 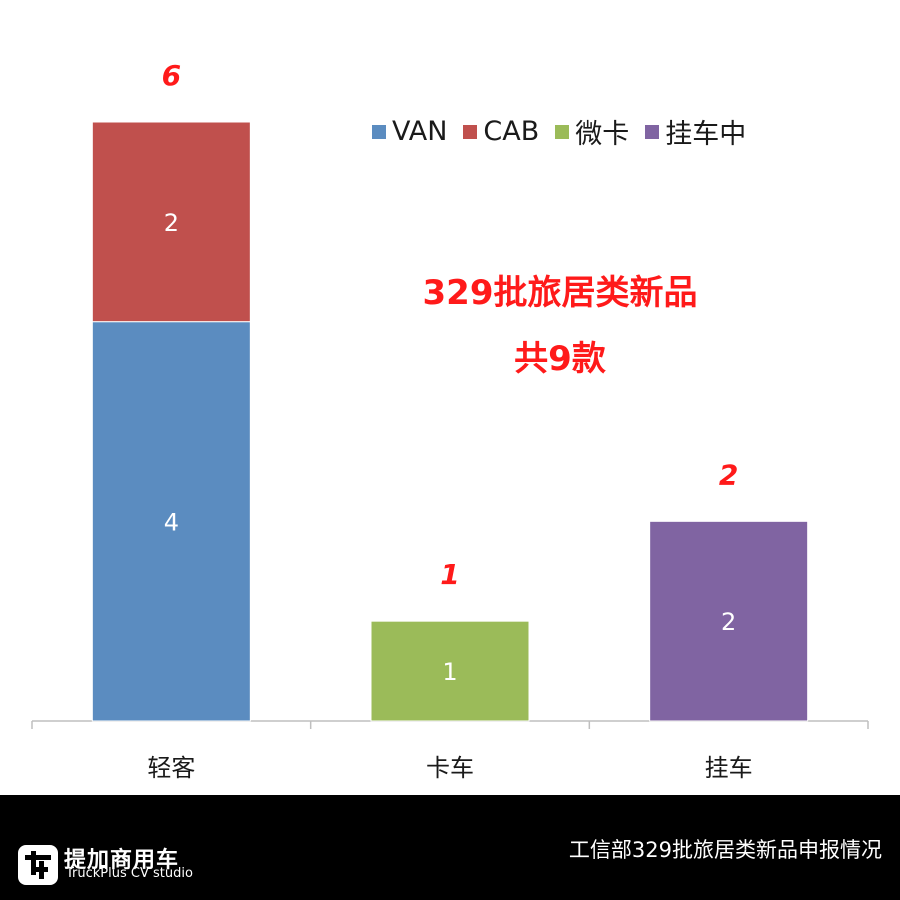 I want to click on legend-item: 挂车中, so click(x=695, y=131).